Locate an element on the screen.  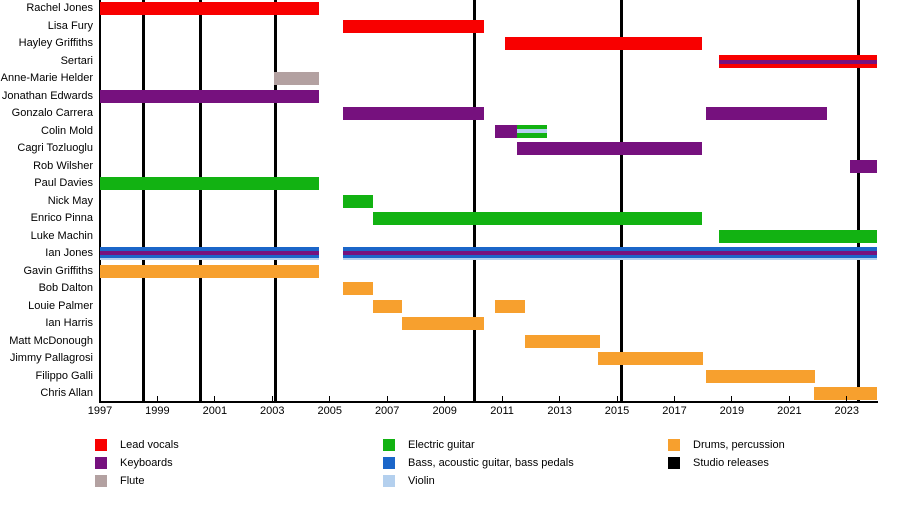
x-axis-tick-label: 2003 is located at coordinates (272, 411).